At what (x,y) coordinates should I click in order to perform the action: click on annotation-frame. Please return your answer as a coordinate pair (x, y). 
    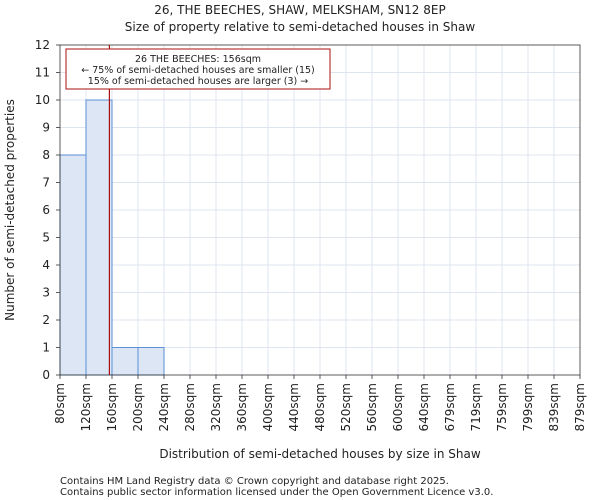
    Looking at the image, I should click on (198, 69).